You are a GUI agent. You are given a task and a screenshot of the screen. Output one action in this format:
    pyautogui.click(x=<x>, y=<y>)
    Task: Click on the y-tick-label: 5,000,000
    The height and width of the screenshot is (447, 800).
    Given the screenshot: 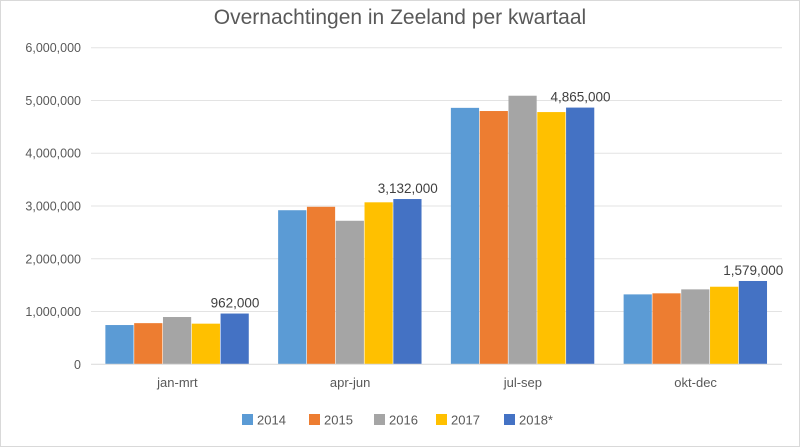 What is the action you would take?
    pyautogui.click(x=53, y=101)
    